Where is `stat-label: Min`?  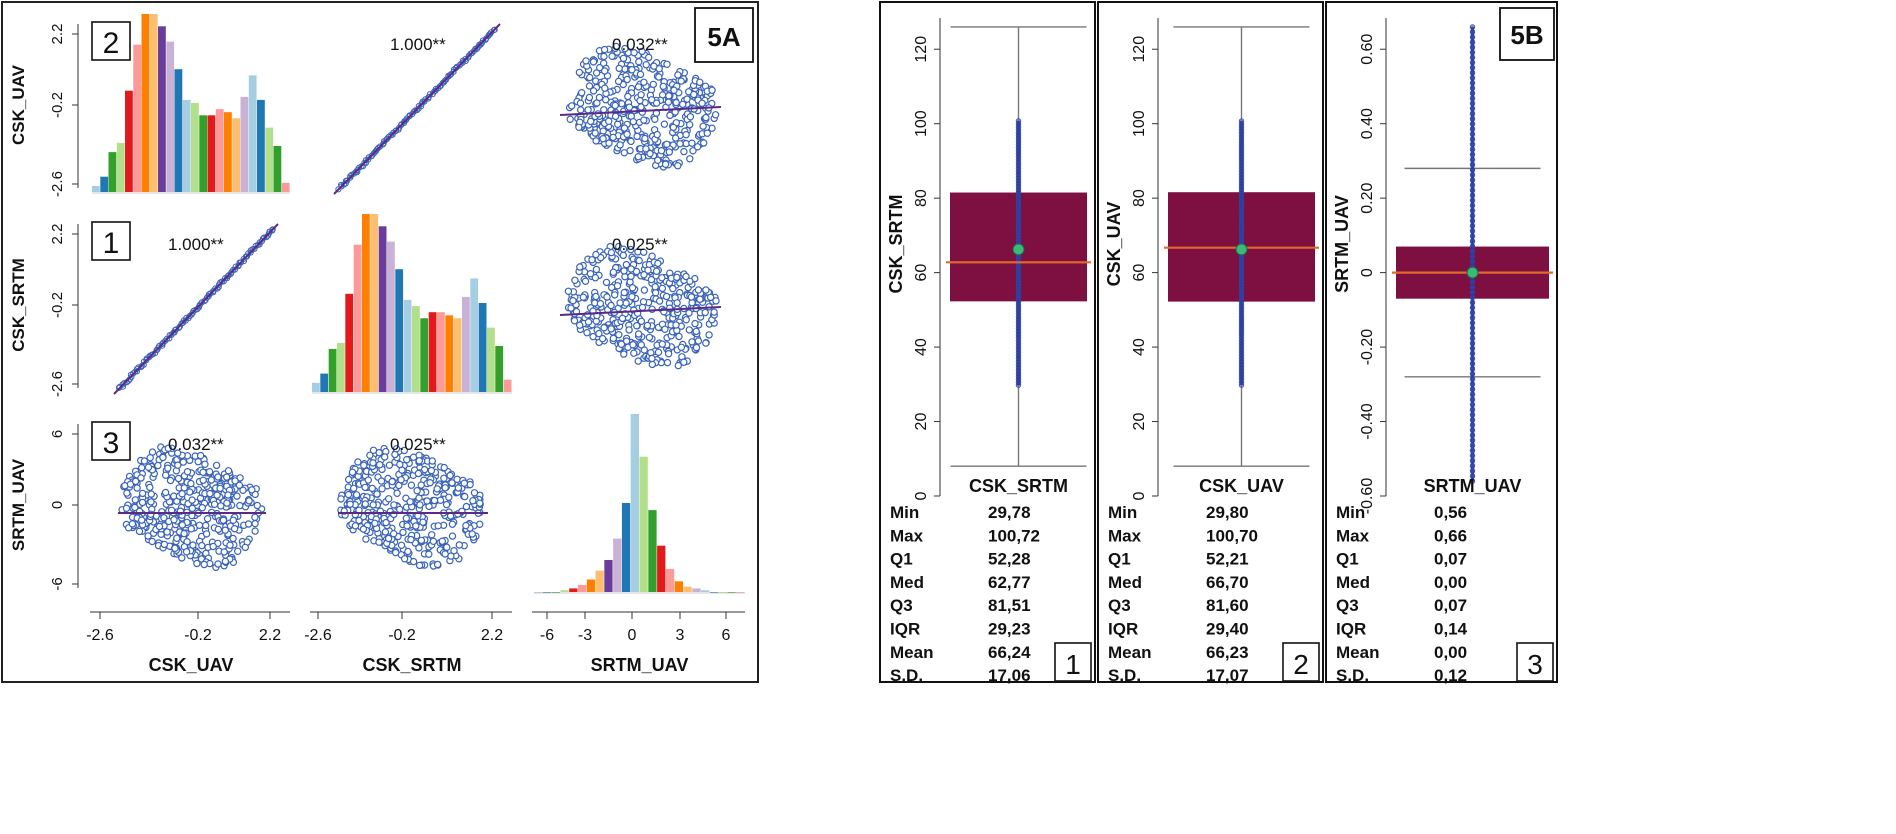
stat-label: Min is located at coordinates (904, 512).